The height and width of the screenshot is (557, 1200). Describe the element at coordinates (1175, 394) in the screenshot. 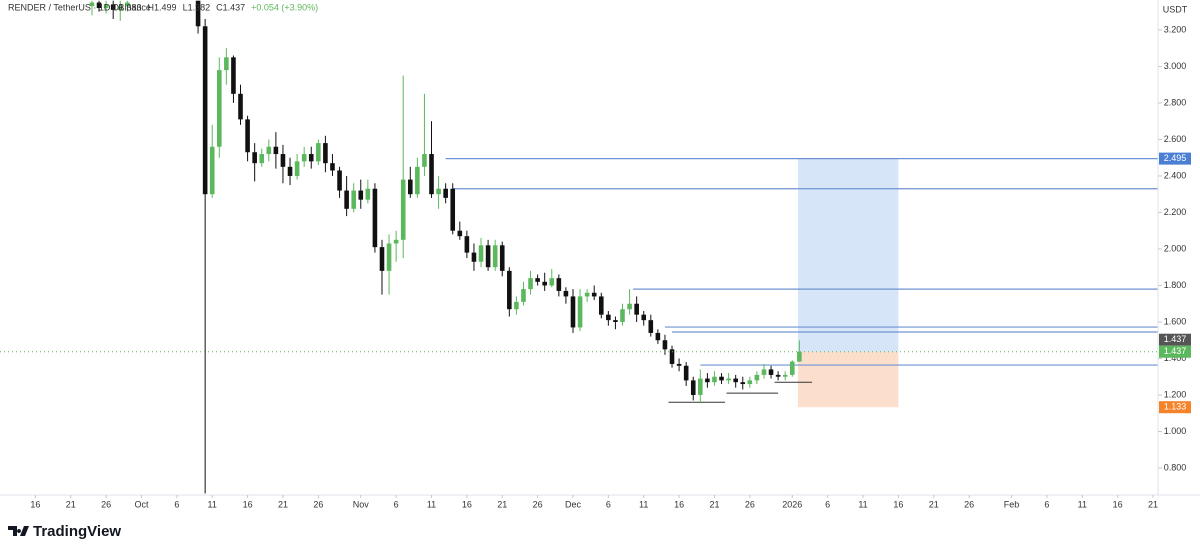

I see `y-tick-label: 1.200` at that location.